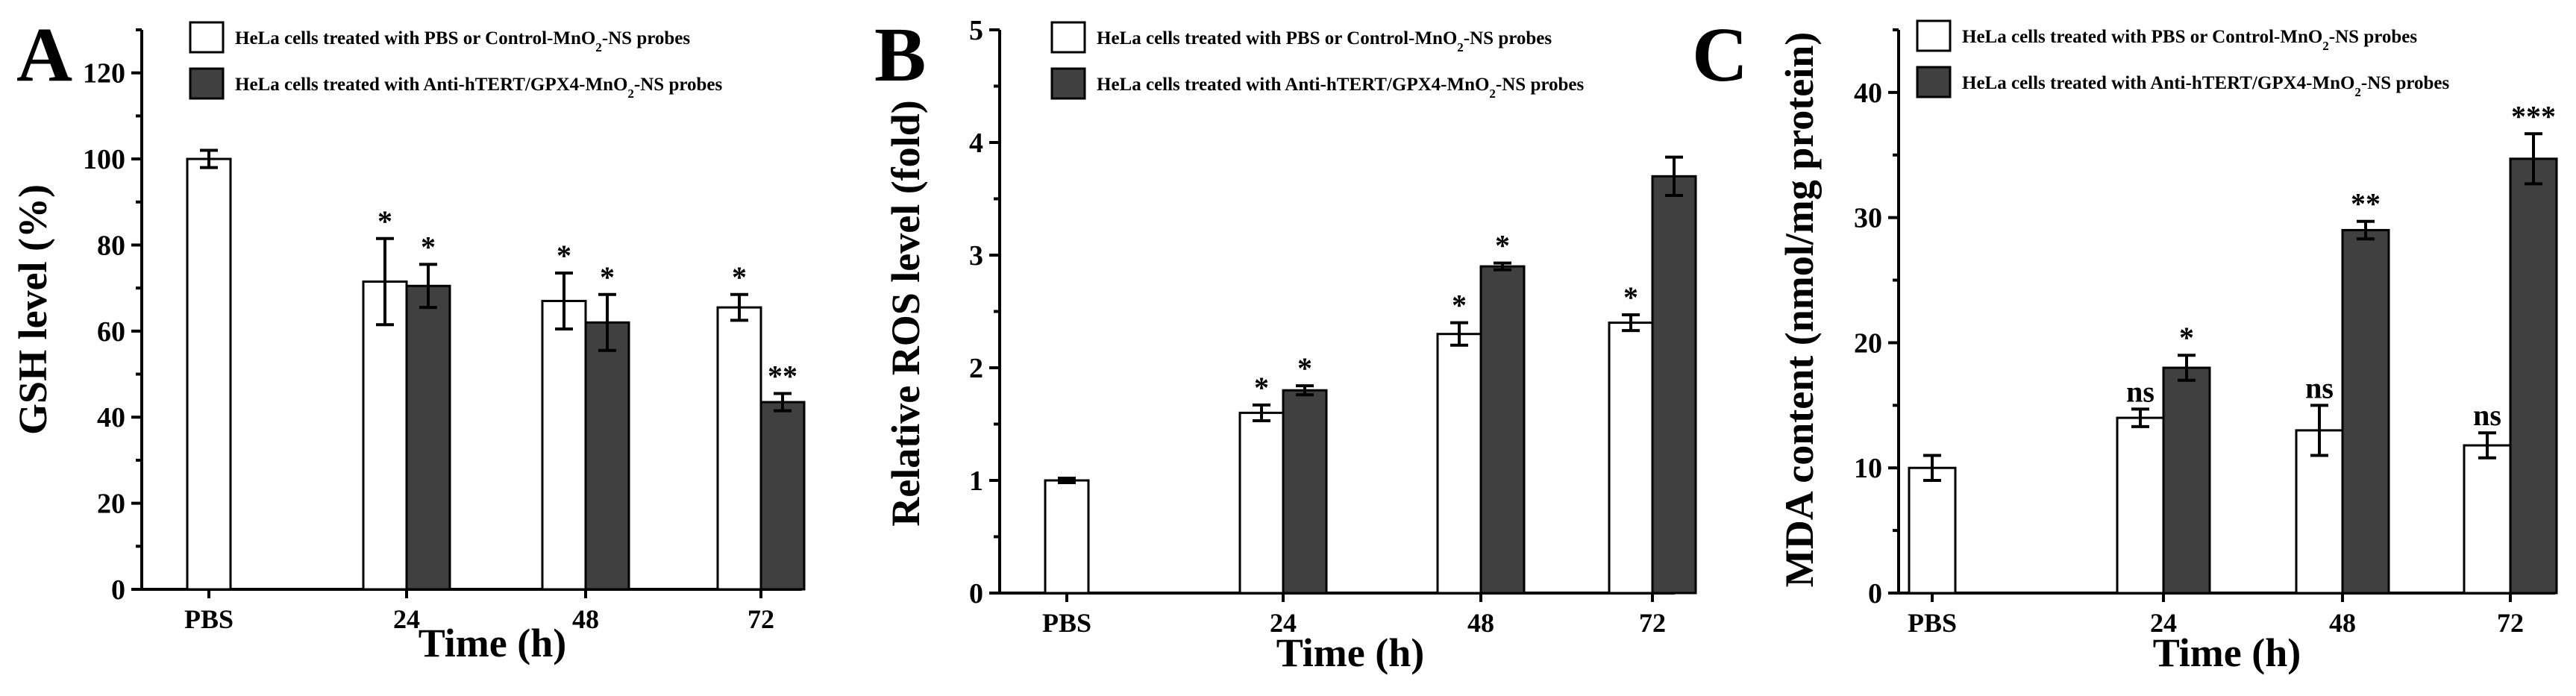 The height and width of the screenshot is (696, 2576). Describe the element at coordinates (1799, 309) in the screenshot. I see `y-axis-title: MDA content (nmol/mg protein)` at that location.